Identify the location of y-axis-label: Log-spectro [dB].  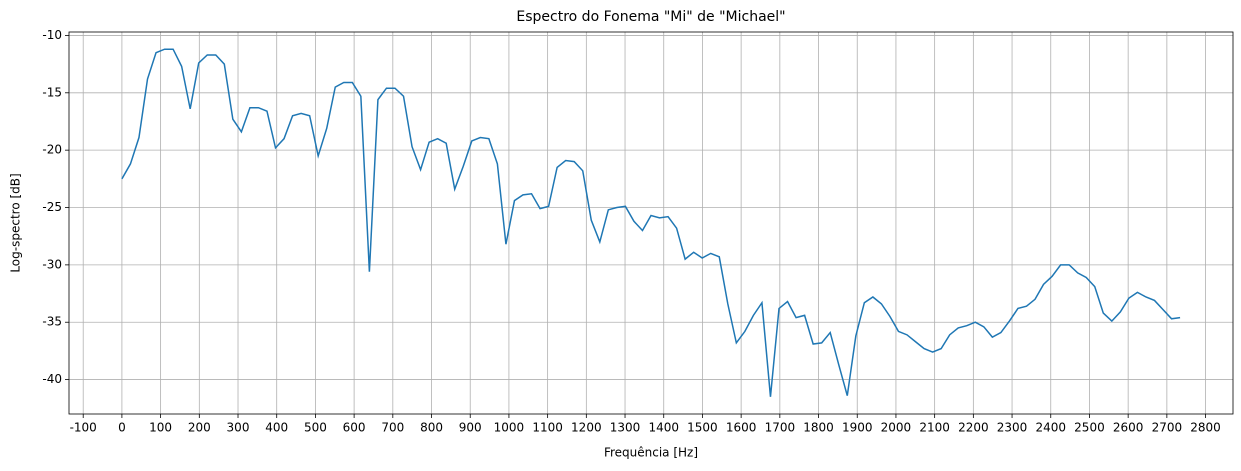
(16, 222).